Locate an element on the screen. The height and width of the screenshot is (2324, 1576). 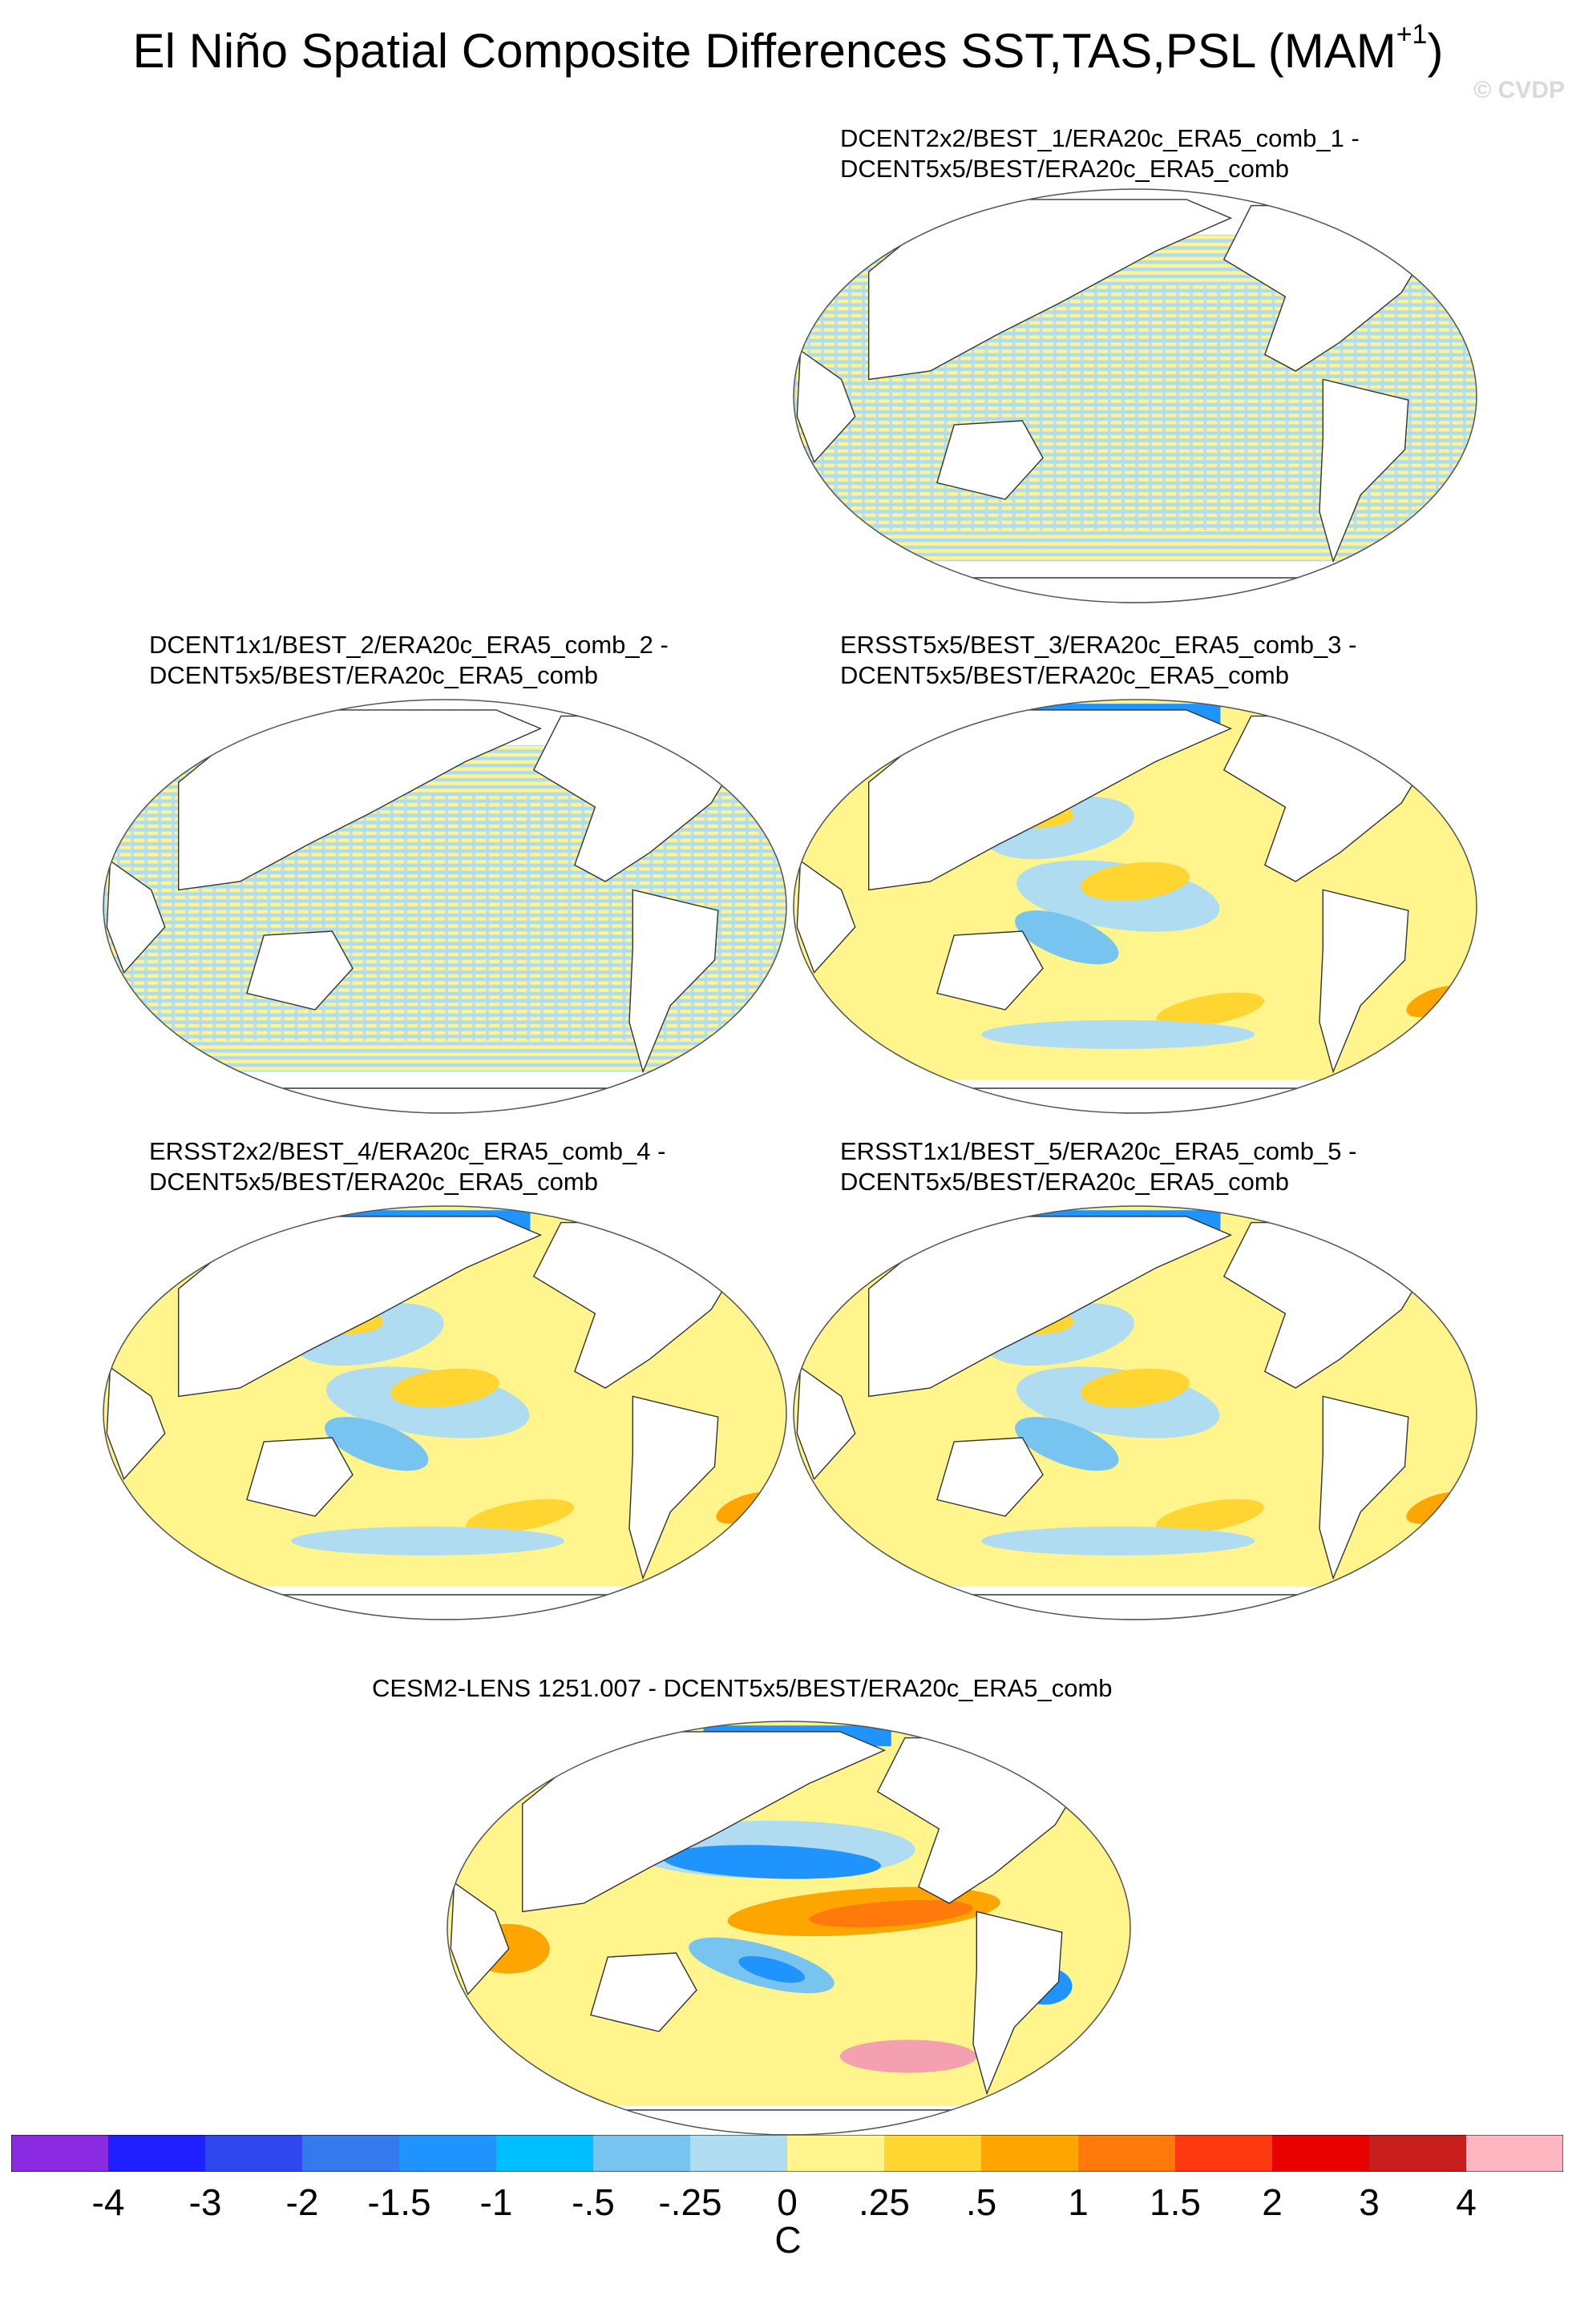
anomaly-neg-swpac is located at coordinates (377, 1444).